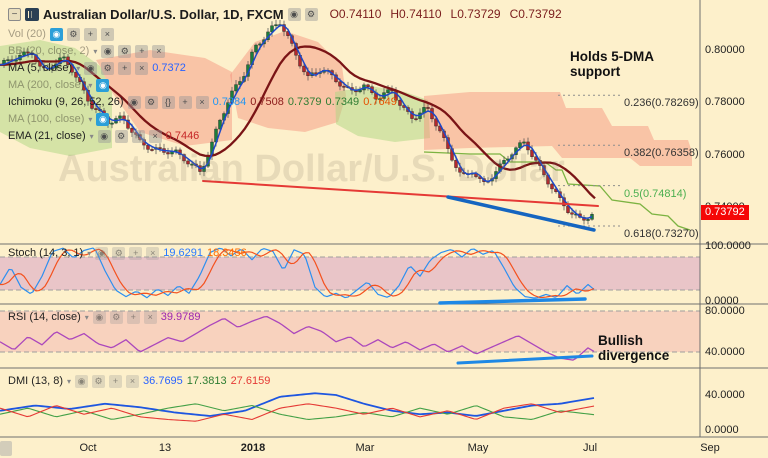 The width and height of the screenshot is (768, 458). Describe the element at coordinates (521, 213) in the screenshot. I see `price-blue-trendline` at that location.